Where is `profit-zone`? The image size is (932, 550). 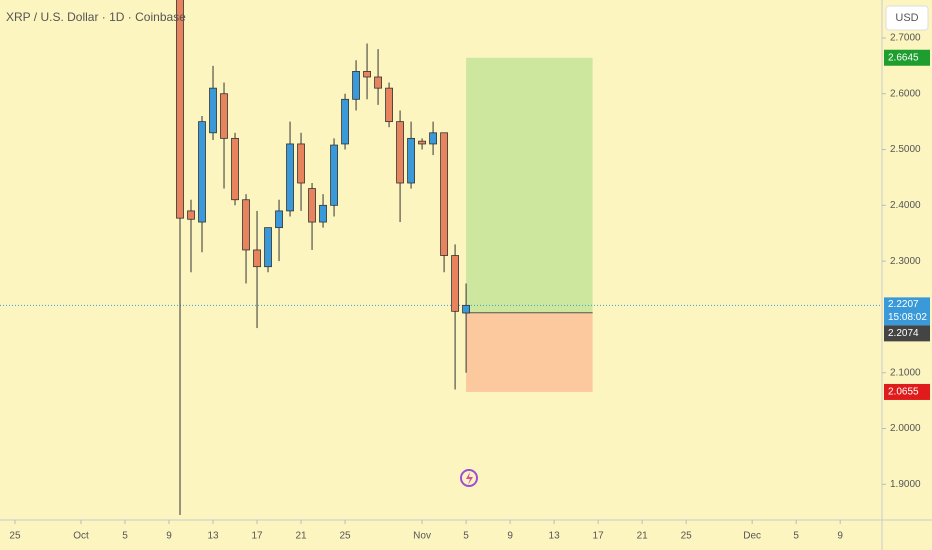
profit-zone is located at coordinates (529, 185).